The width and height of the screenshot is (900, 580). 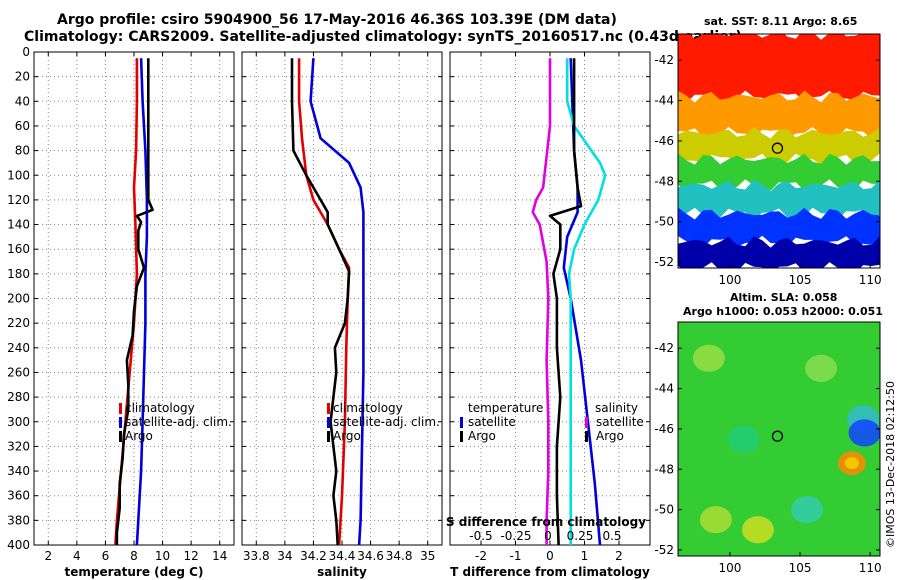 What do you see at coordinates (777, 436) in the screenshot?
I see `argo-position-marker` at bounding box center [777, 436].